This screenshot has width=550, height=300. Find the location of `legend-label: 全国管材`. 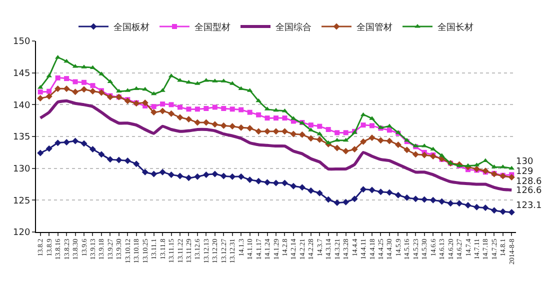

legend-label: 全国管材 is located at coordinates (374, 28).